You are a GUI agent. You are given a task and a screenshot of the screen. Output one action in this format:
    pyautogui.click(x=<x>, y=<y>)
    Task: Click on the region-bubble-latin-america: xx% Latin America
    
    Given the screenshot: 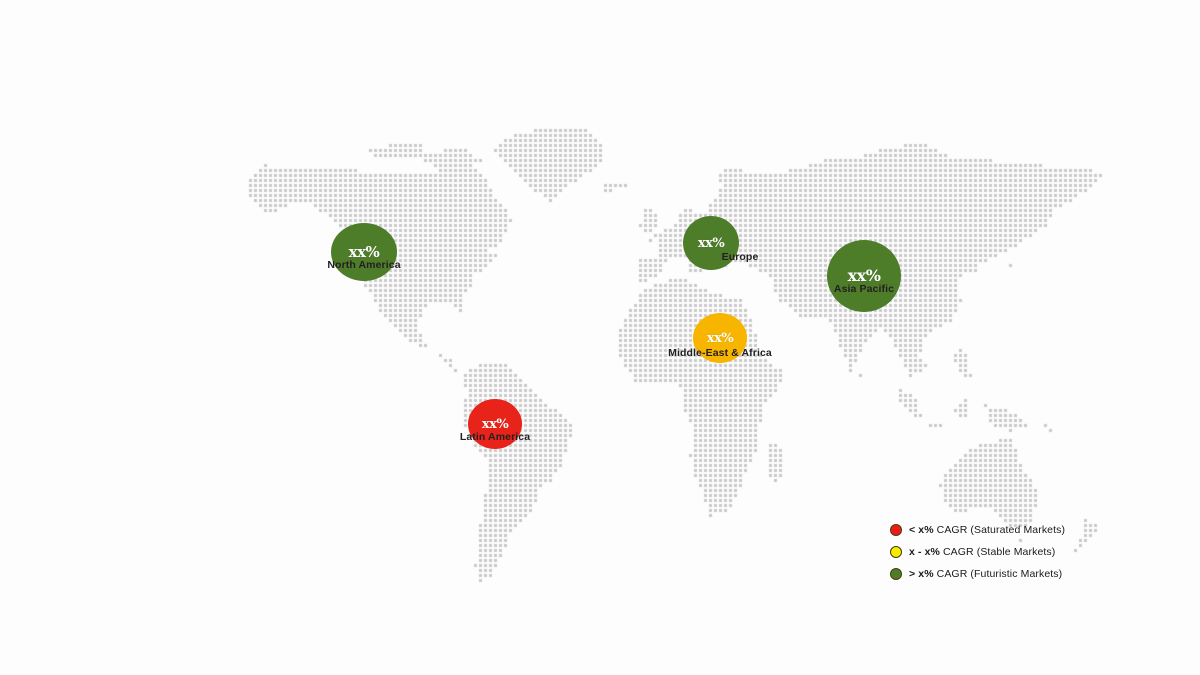 What is the action you would take?
    pyautogui.click(x=495, y=424)
    